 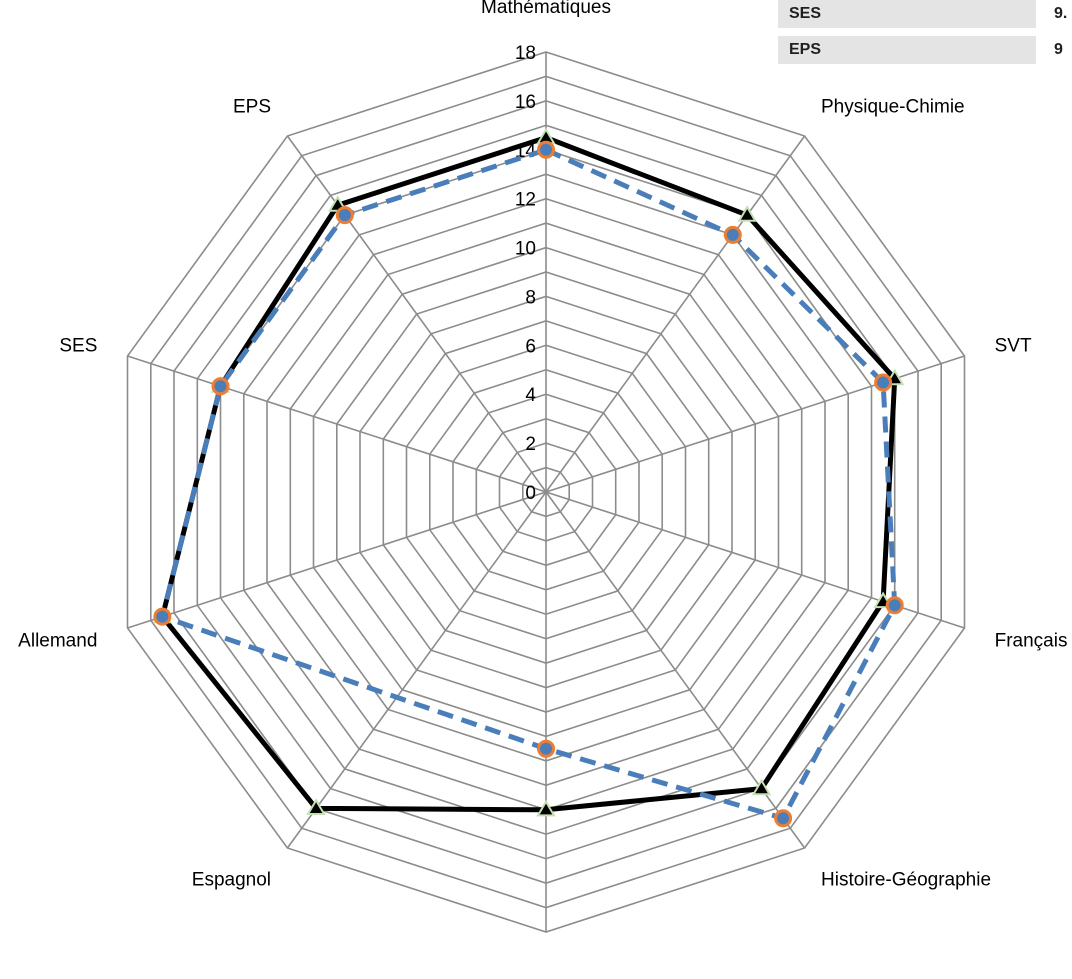 What do you see at coordinates (525, 53) in the screenshot?
I see `tick-label: 18` at bounding box center [525, 53].